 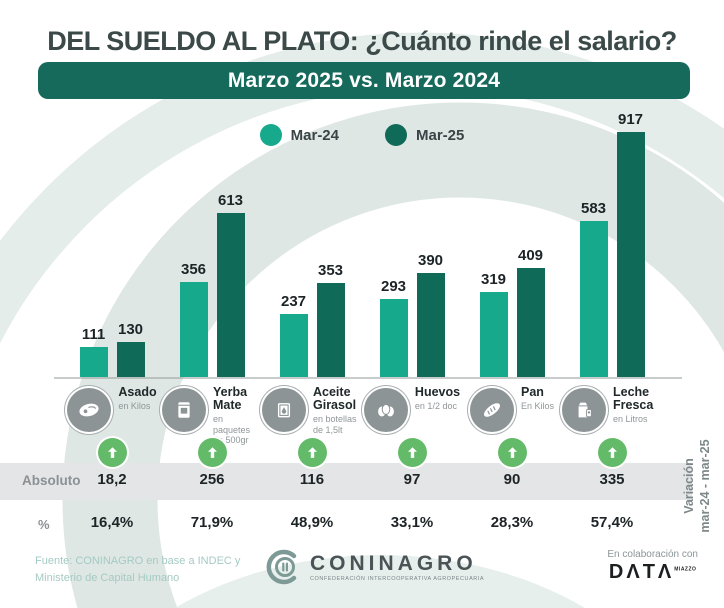 What do you see at coordinates (630, 419) in the screenshot?
I see `category-unit: en Litros` at bounding box center [630, 419].